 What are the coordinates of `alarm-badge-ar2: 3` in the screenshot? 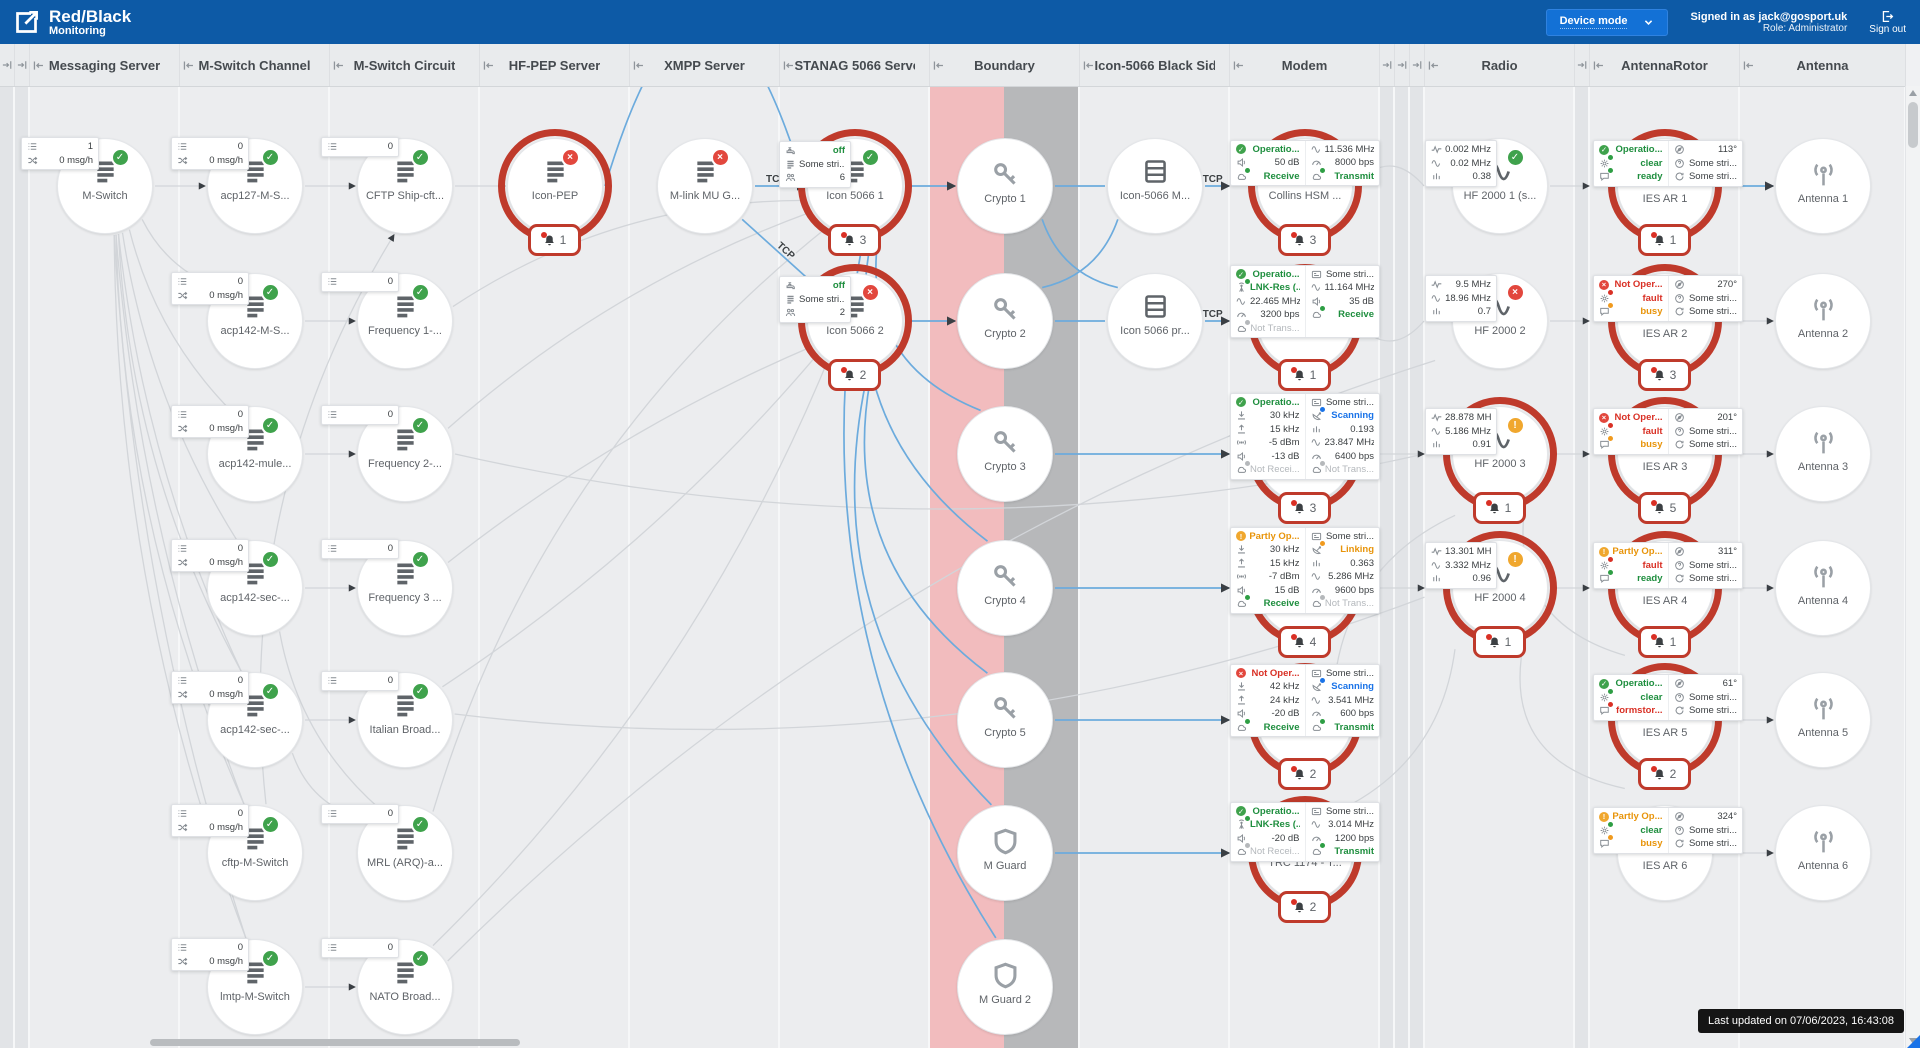 It's located at (1664, 375).